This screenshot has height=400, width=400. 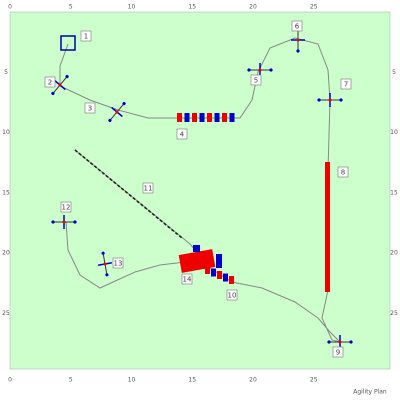 What do you see at coordinates (128, 194) in the screenshot?
I see `obstacle-11-wall` at bounding box center [128, 194].